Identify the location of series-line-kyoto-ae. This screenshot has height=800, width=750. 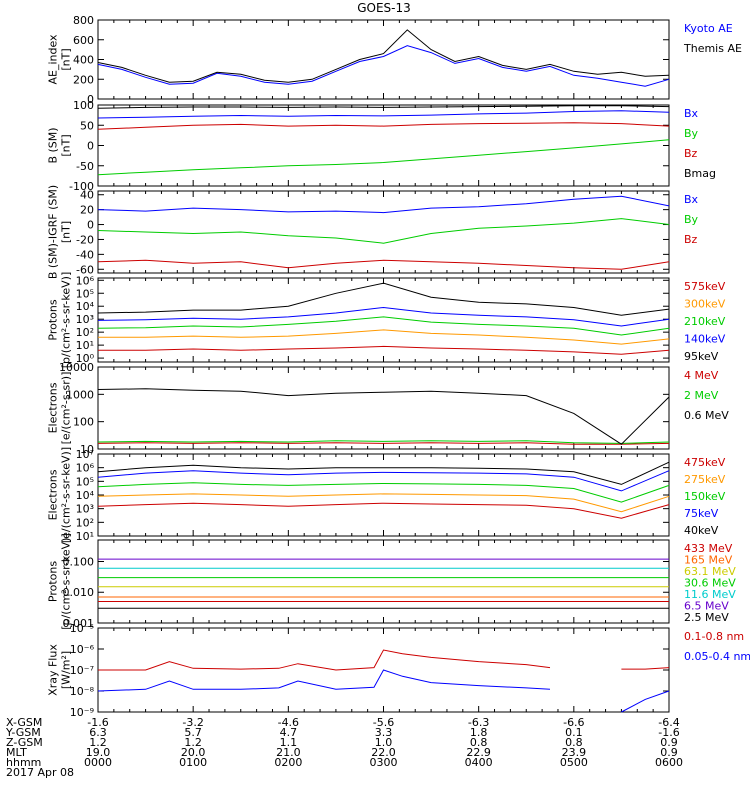
(383, 66).